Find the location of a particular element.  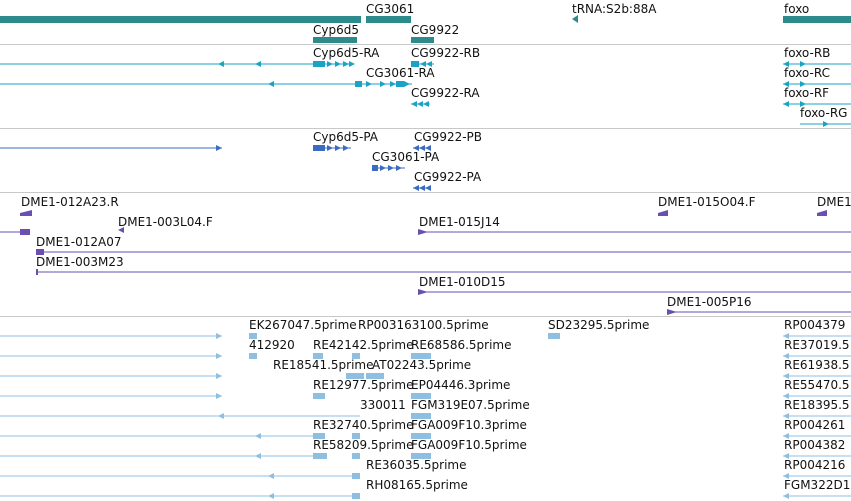

est-label: RE68586.5prime is located at coordinates (461, 345).